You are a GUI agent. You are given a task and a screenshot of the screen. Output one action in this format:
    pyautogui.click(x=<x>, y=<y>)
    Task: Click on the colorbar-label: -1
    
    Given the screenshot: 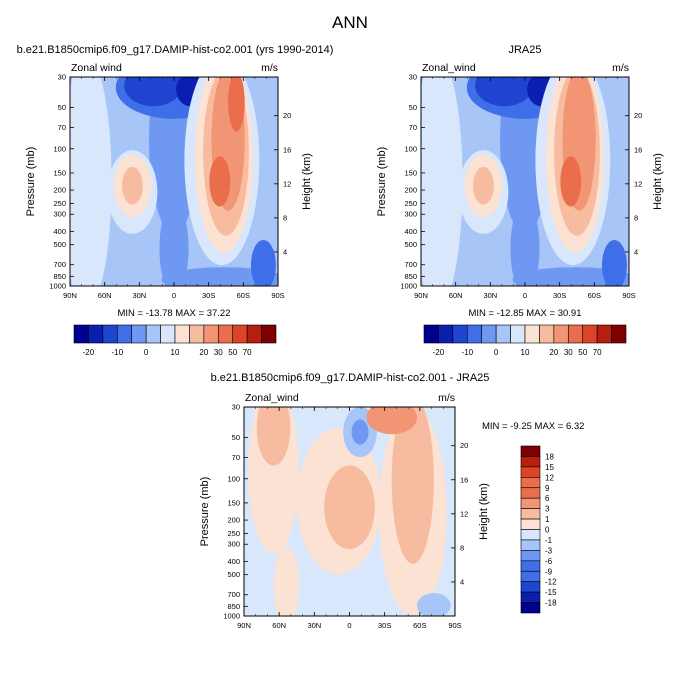 What is the action you would take?
    pyautogui.click(x=549, y=540)
    